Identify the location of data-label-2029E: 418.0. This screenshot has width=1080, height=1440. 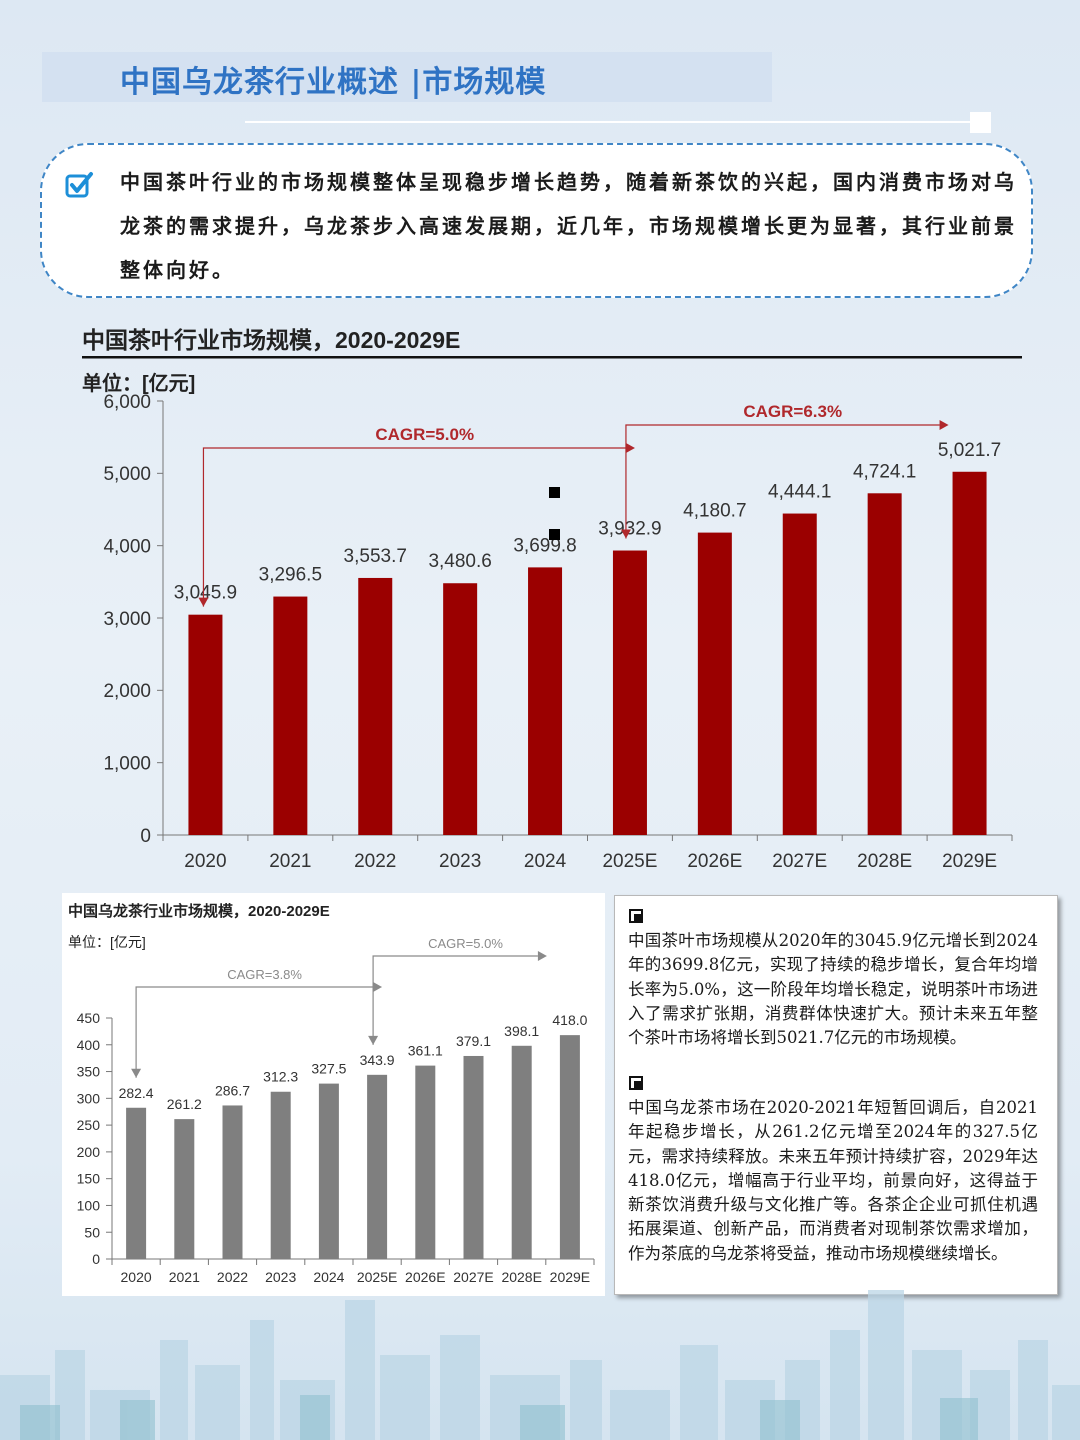
(569, 1020).